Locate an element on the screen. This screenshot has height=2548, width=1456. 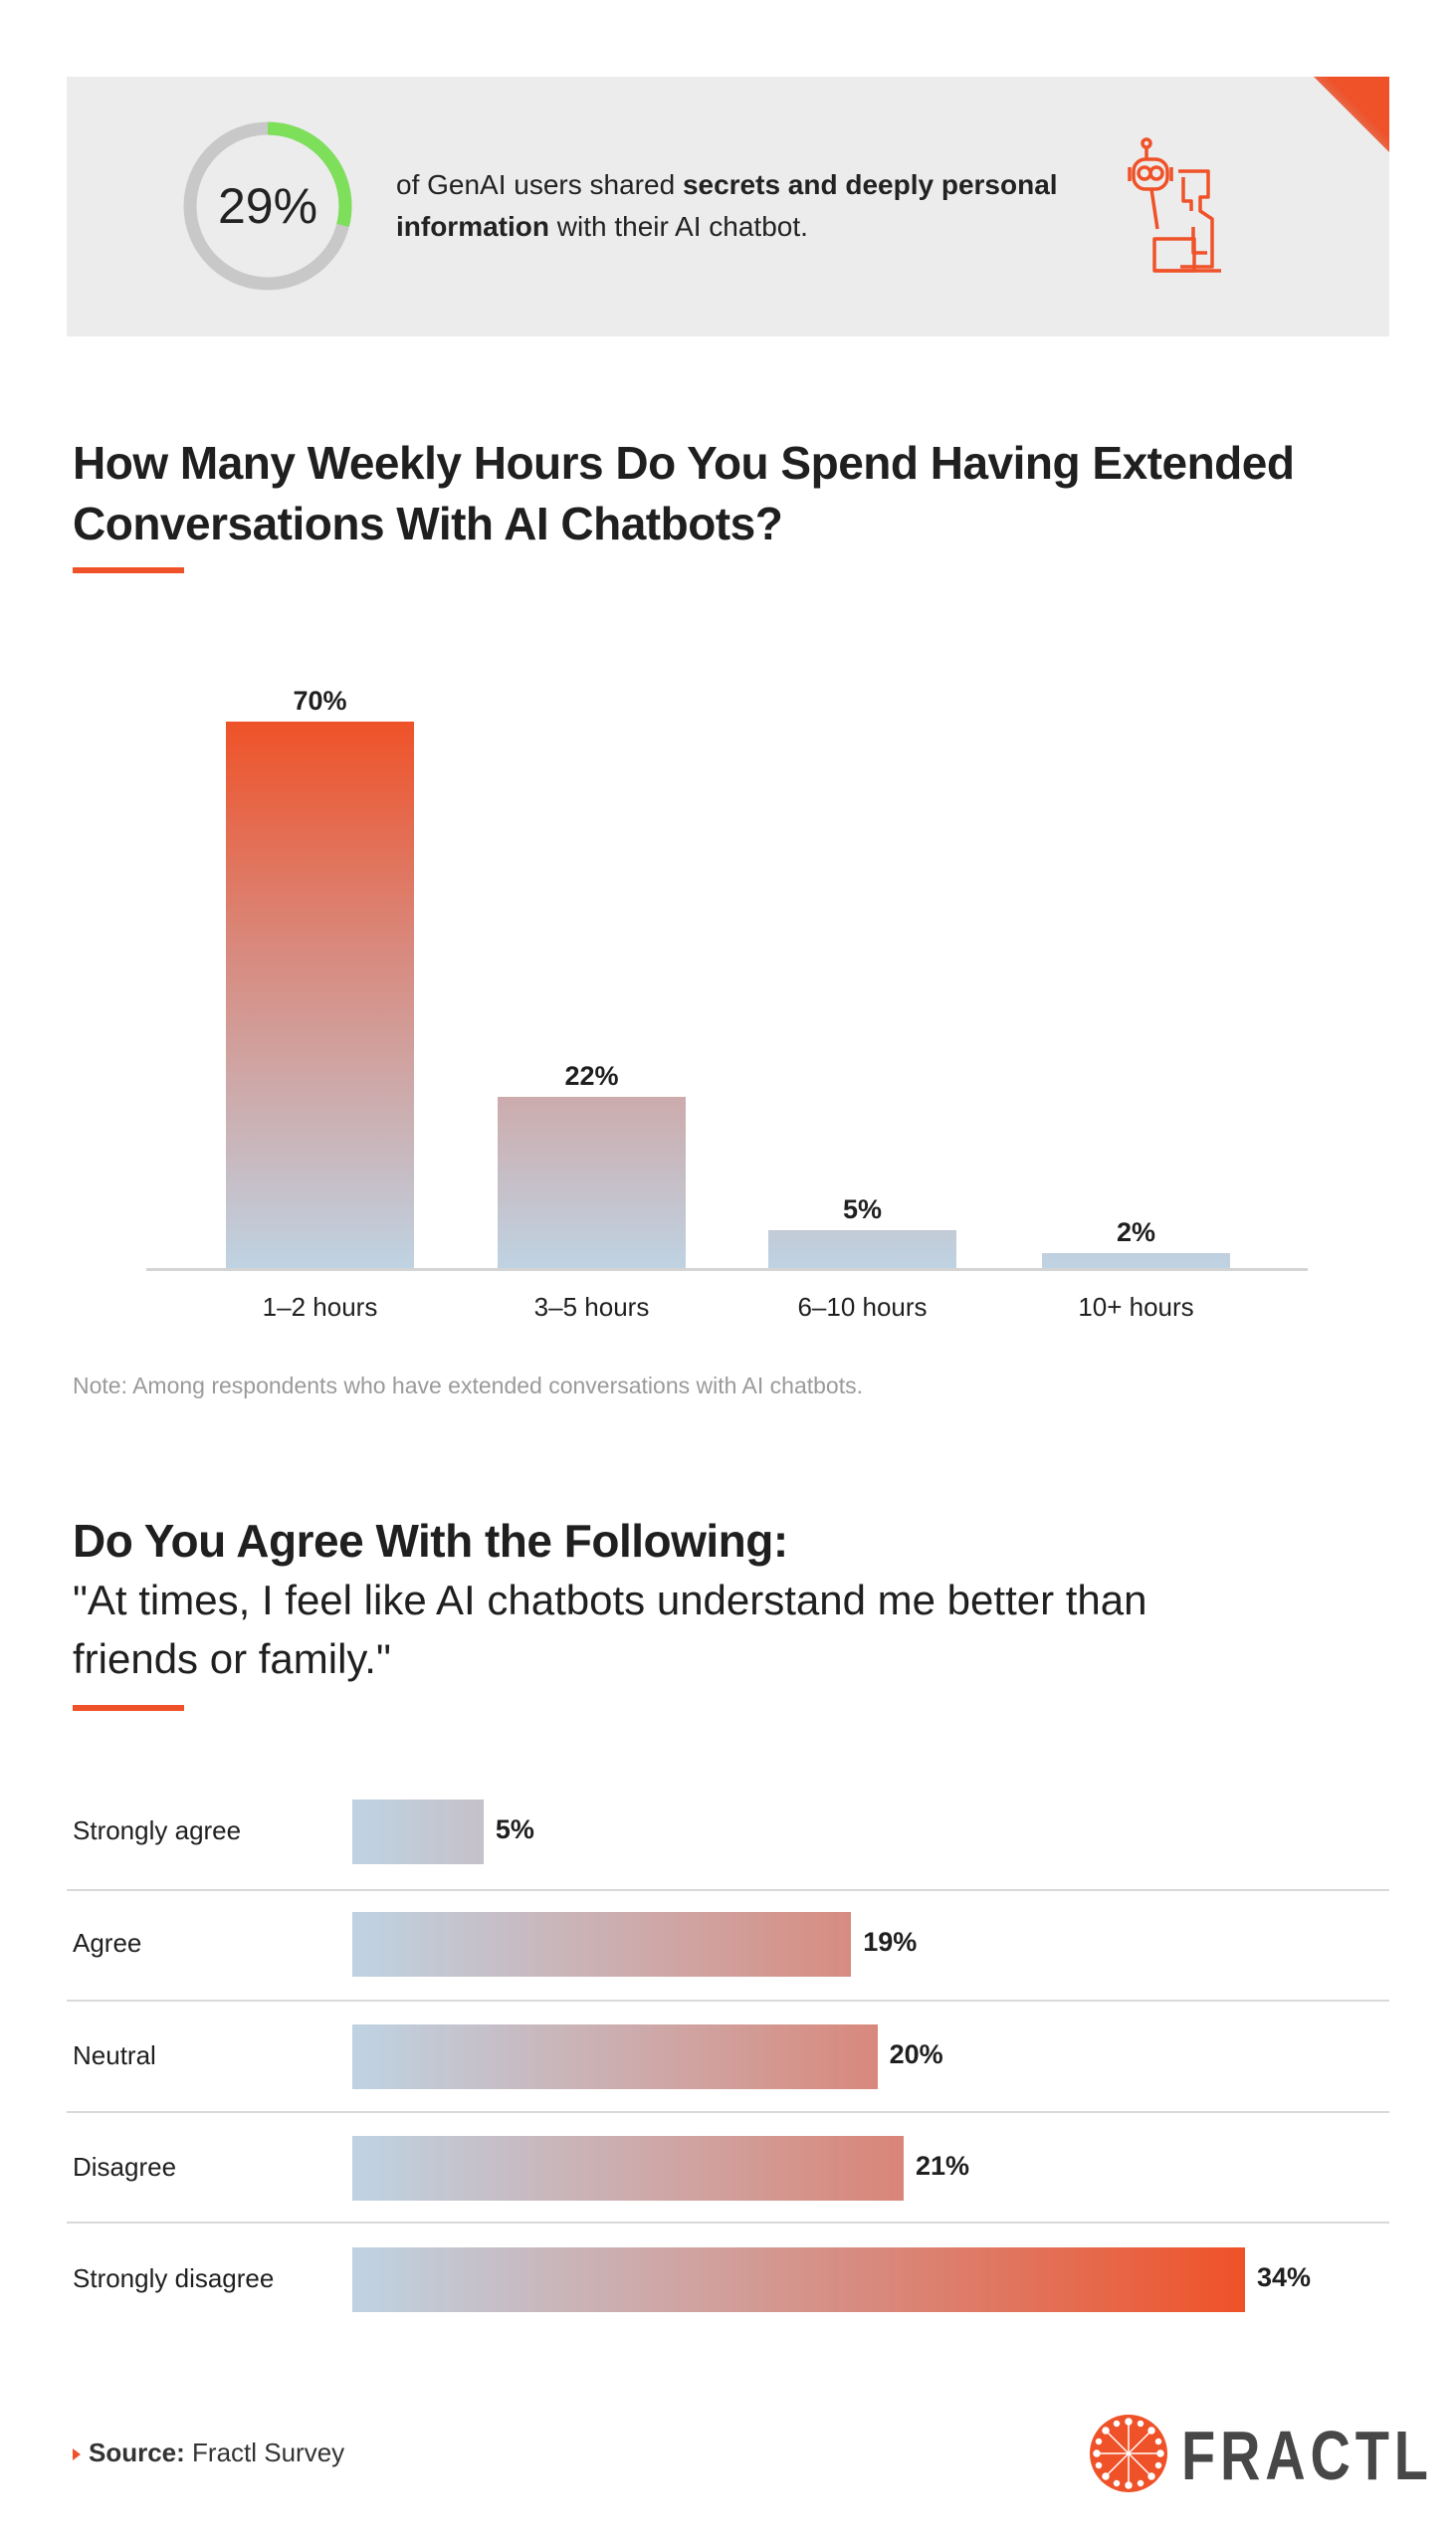
data-label: 22% is located at coordinates (591, 1076).